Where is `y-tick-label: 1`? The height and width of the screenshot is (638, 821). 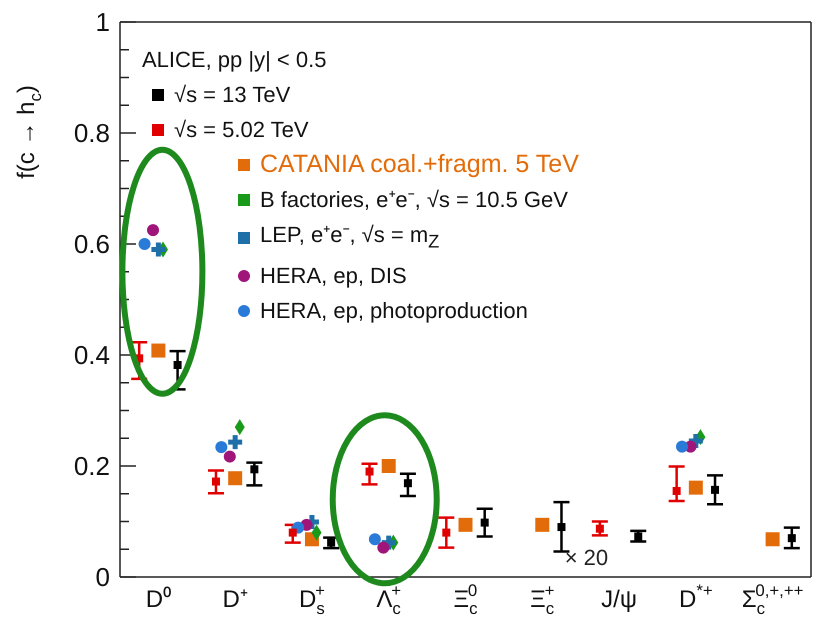
y-tick-label: 1 is located at coordinates (103, 22).